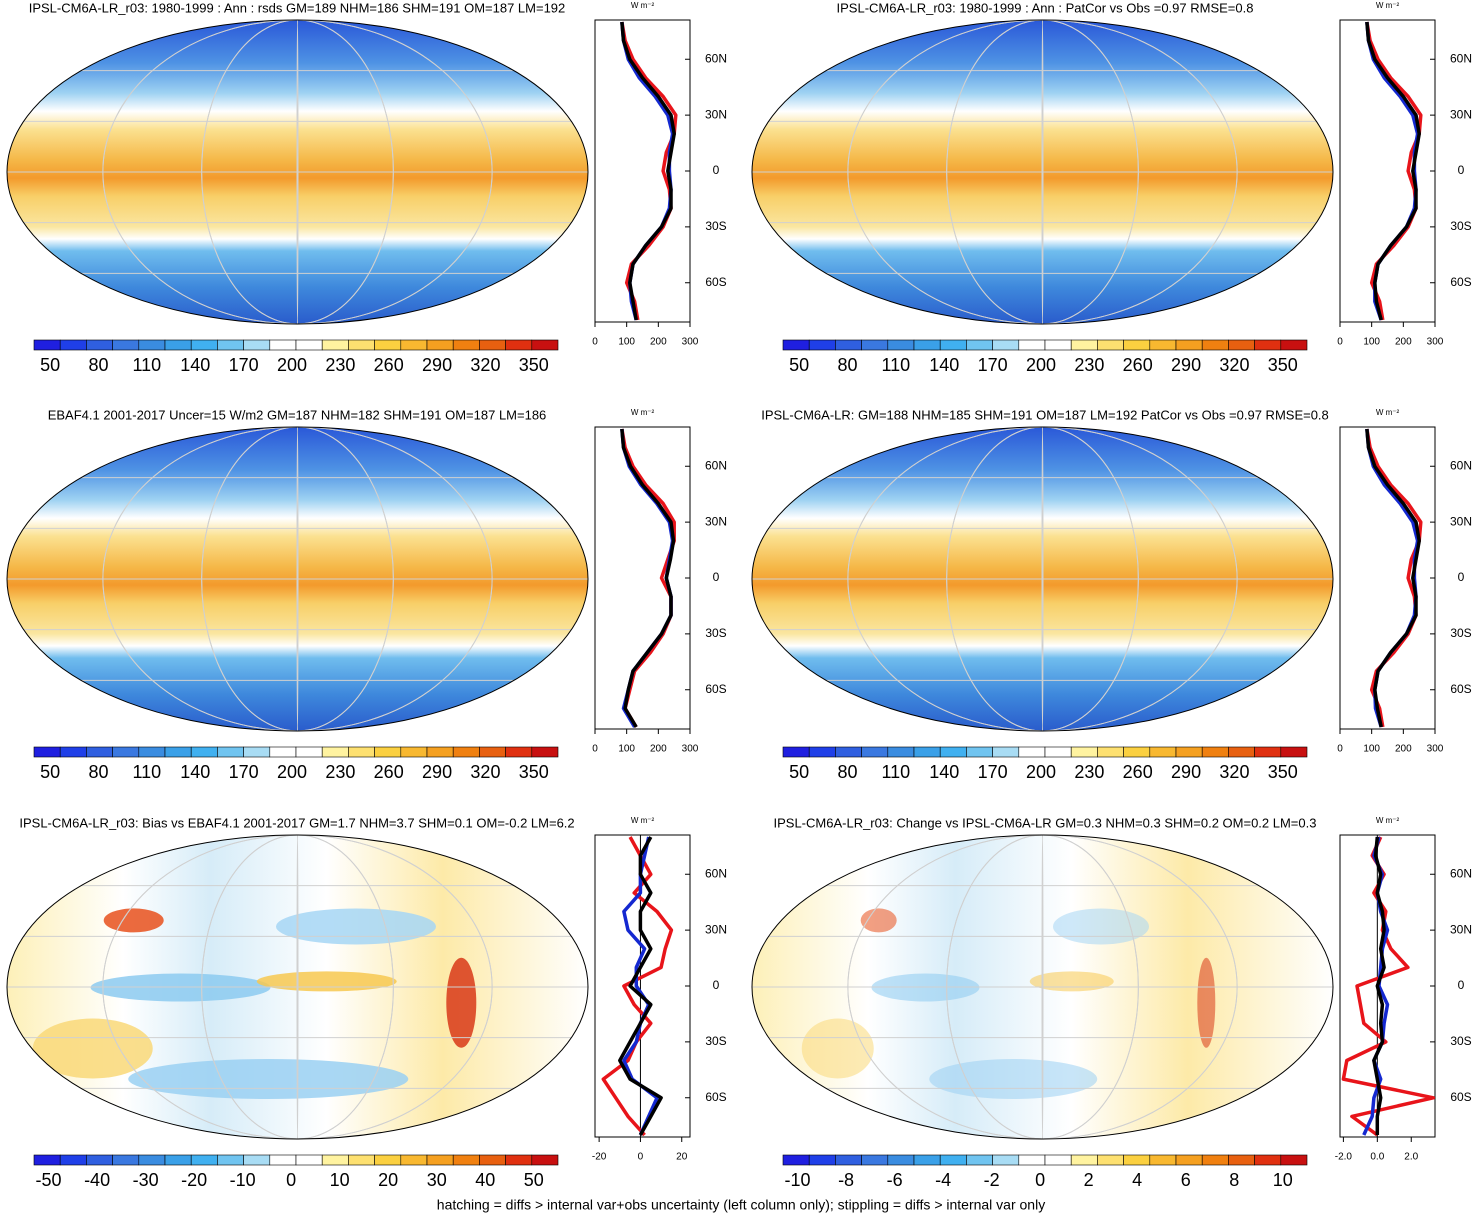 This screenshot has height=1215, width=1483. Describe the element at coordinates (340, 1180) in the screenshot. I see `colorbar-label: 10` at that location.